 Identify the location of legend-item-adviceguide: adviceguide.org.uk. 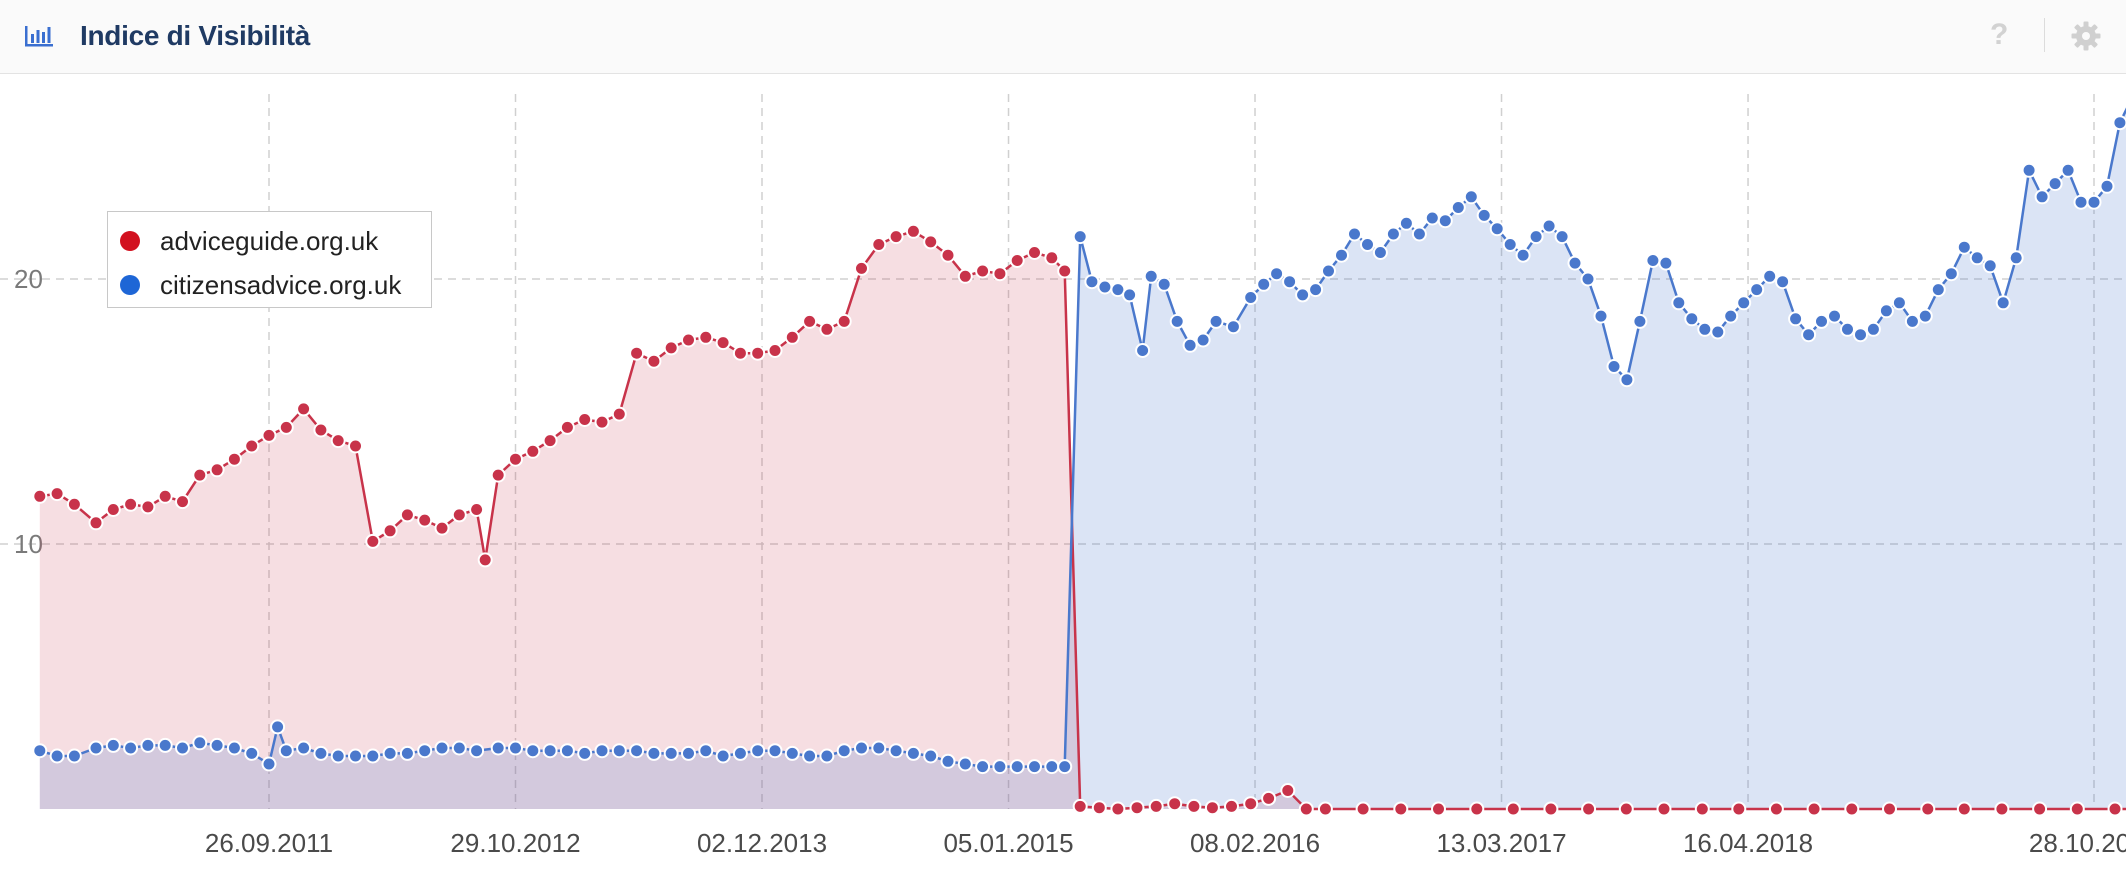
(249, 241).